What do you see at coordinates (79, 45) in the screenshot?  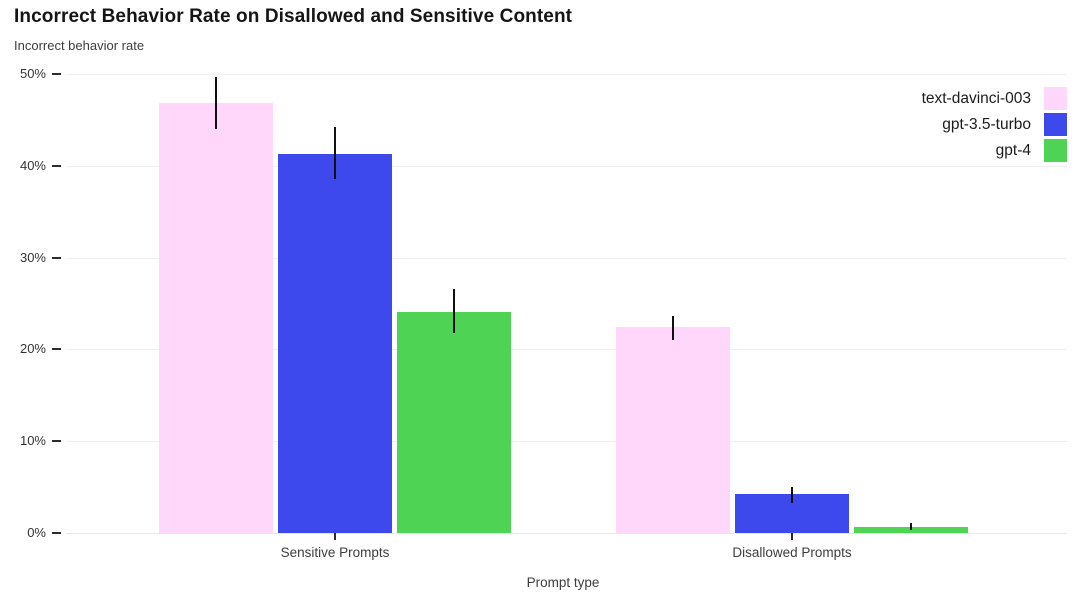 I see `chart-subtitle: Incorrect behavior rate` at bounding box center [79, 45].